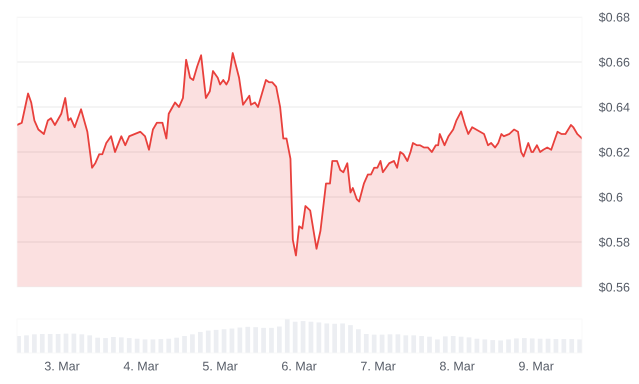 This screenshot has width=639, height=384. What do you see at coordinates (536, 366) in the screenshot?
I see `x-tick-label: 9. Mar` at bounding box center [536, 366].